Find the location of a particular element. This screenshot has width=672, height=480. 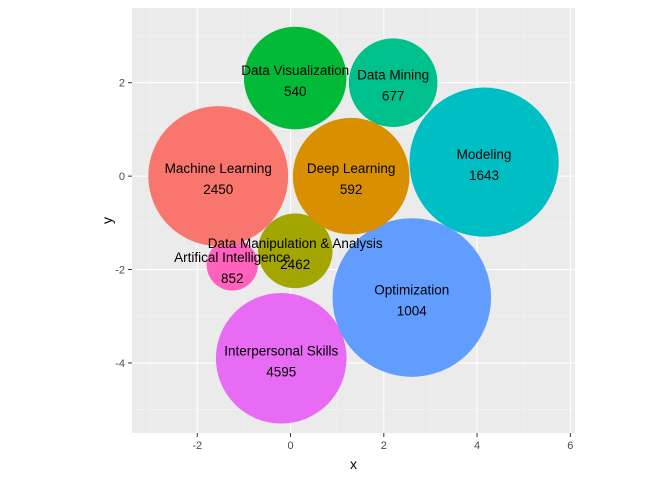

bubble-machine-learning is located at coordinates (218, 176).